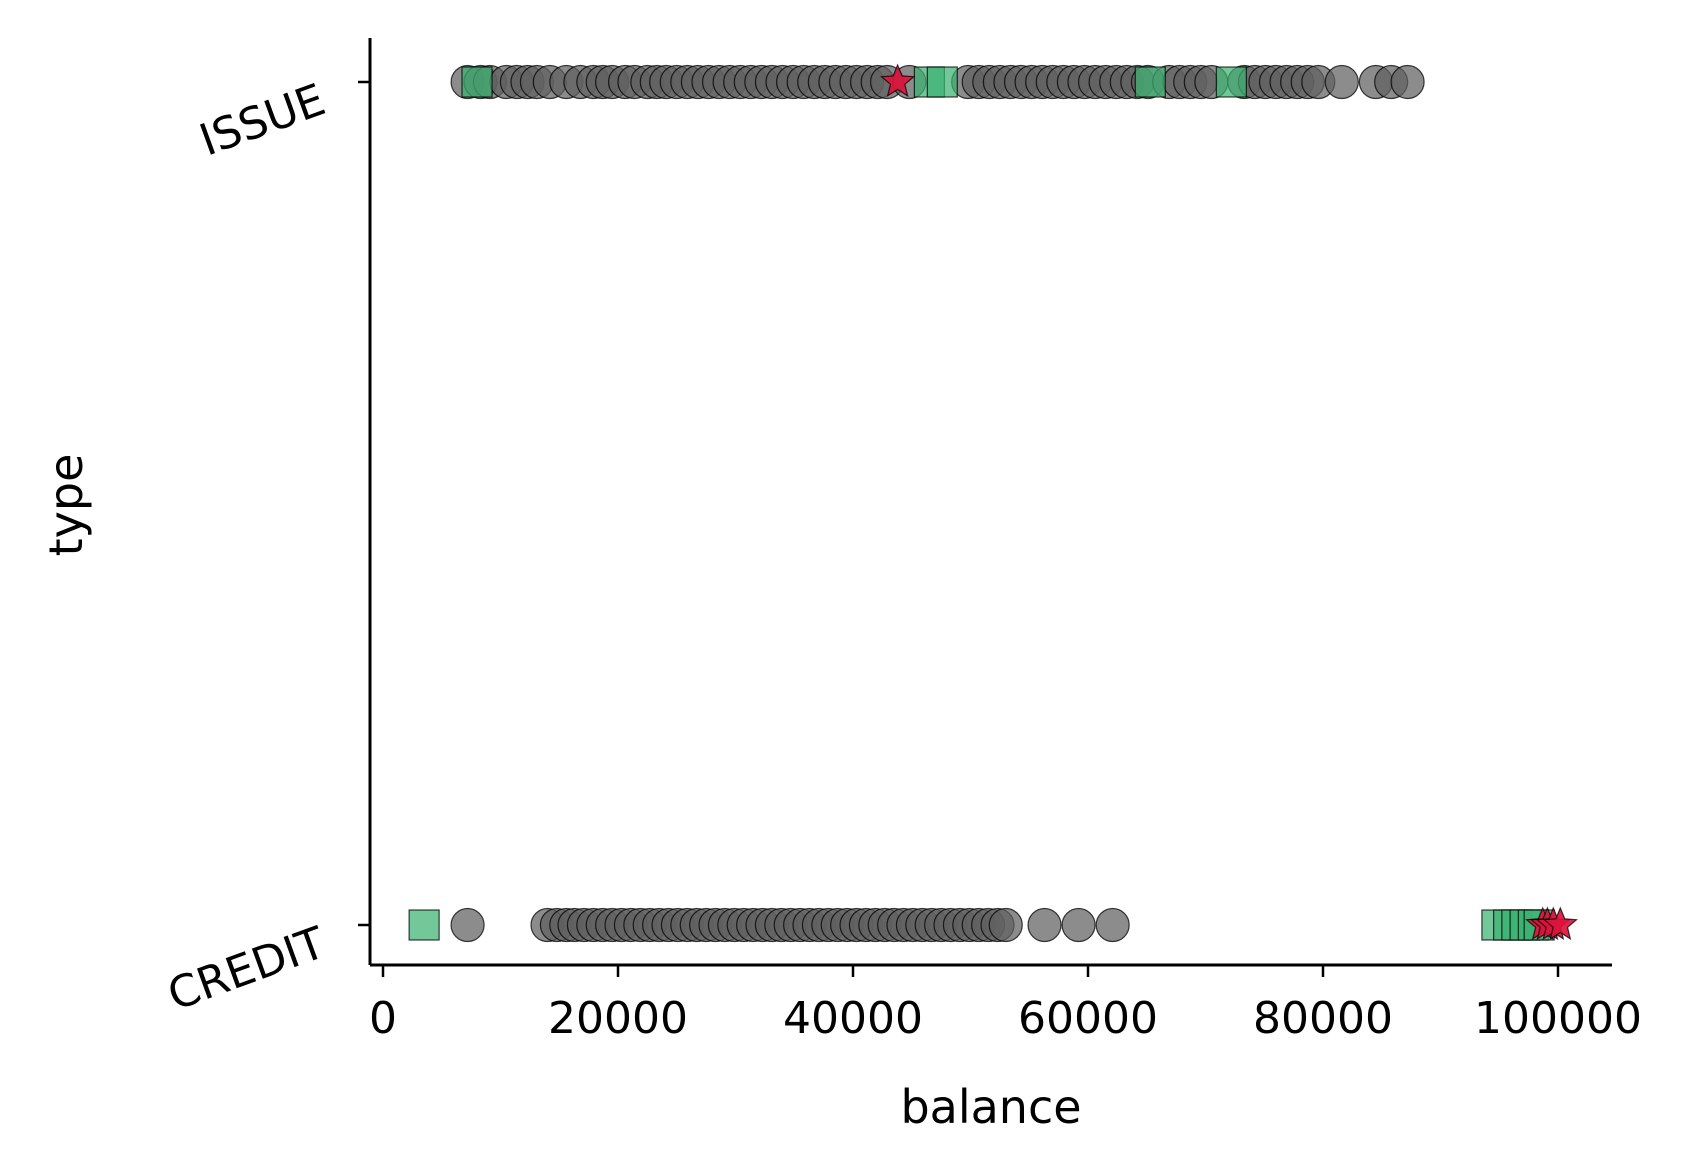 The width and height of the screenshot is (1699, 1173). I want to click on y-tick-label: CREDIT, so click(246, 969).